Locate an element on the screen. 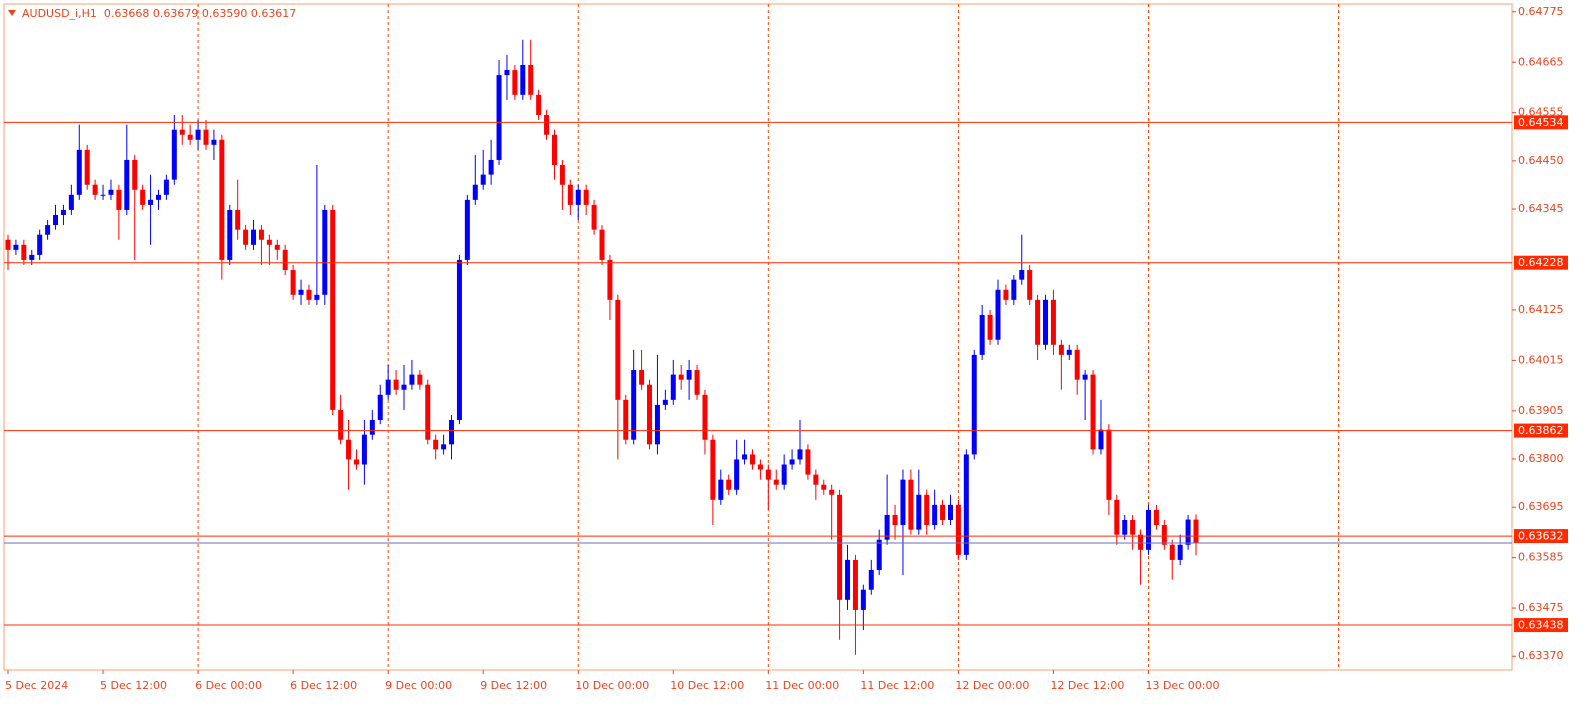 The width and height of the screenshot is (1586, 708). level-label: 0.64534 is located at coordinates (1541, 122).